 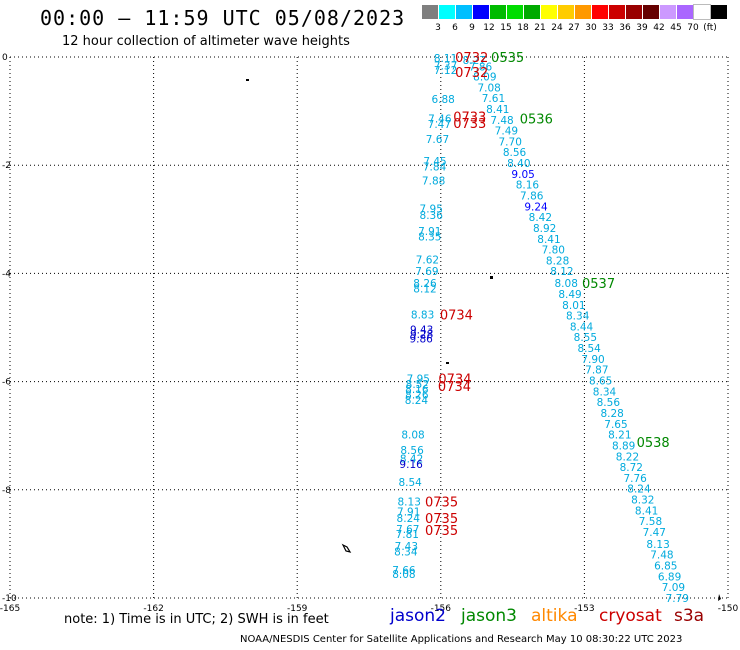 I want to click on color-scale-label: 18, so click(x=523, y=28).